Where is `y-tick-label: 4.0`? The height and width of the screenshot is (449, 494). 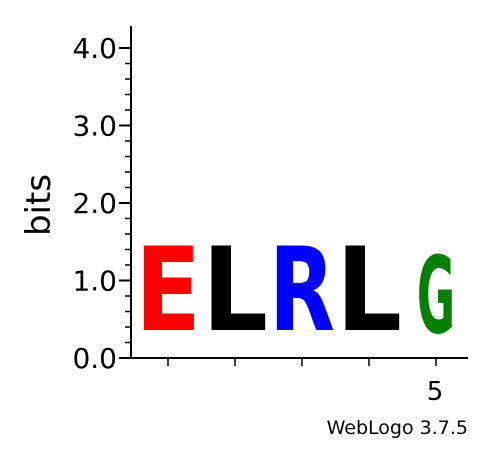 y-tick-label: 4.0 is located at coordinates (94, 48).